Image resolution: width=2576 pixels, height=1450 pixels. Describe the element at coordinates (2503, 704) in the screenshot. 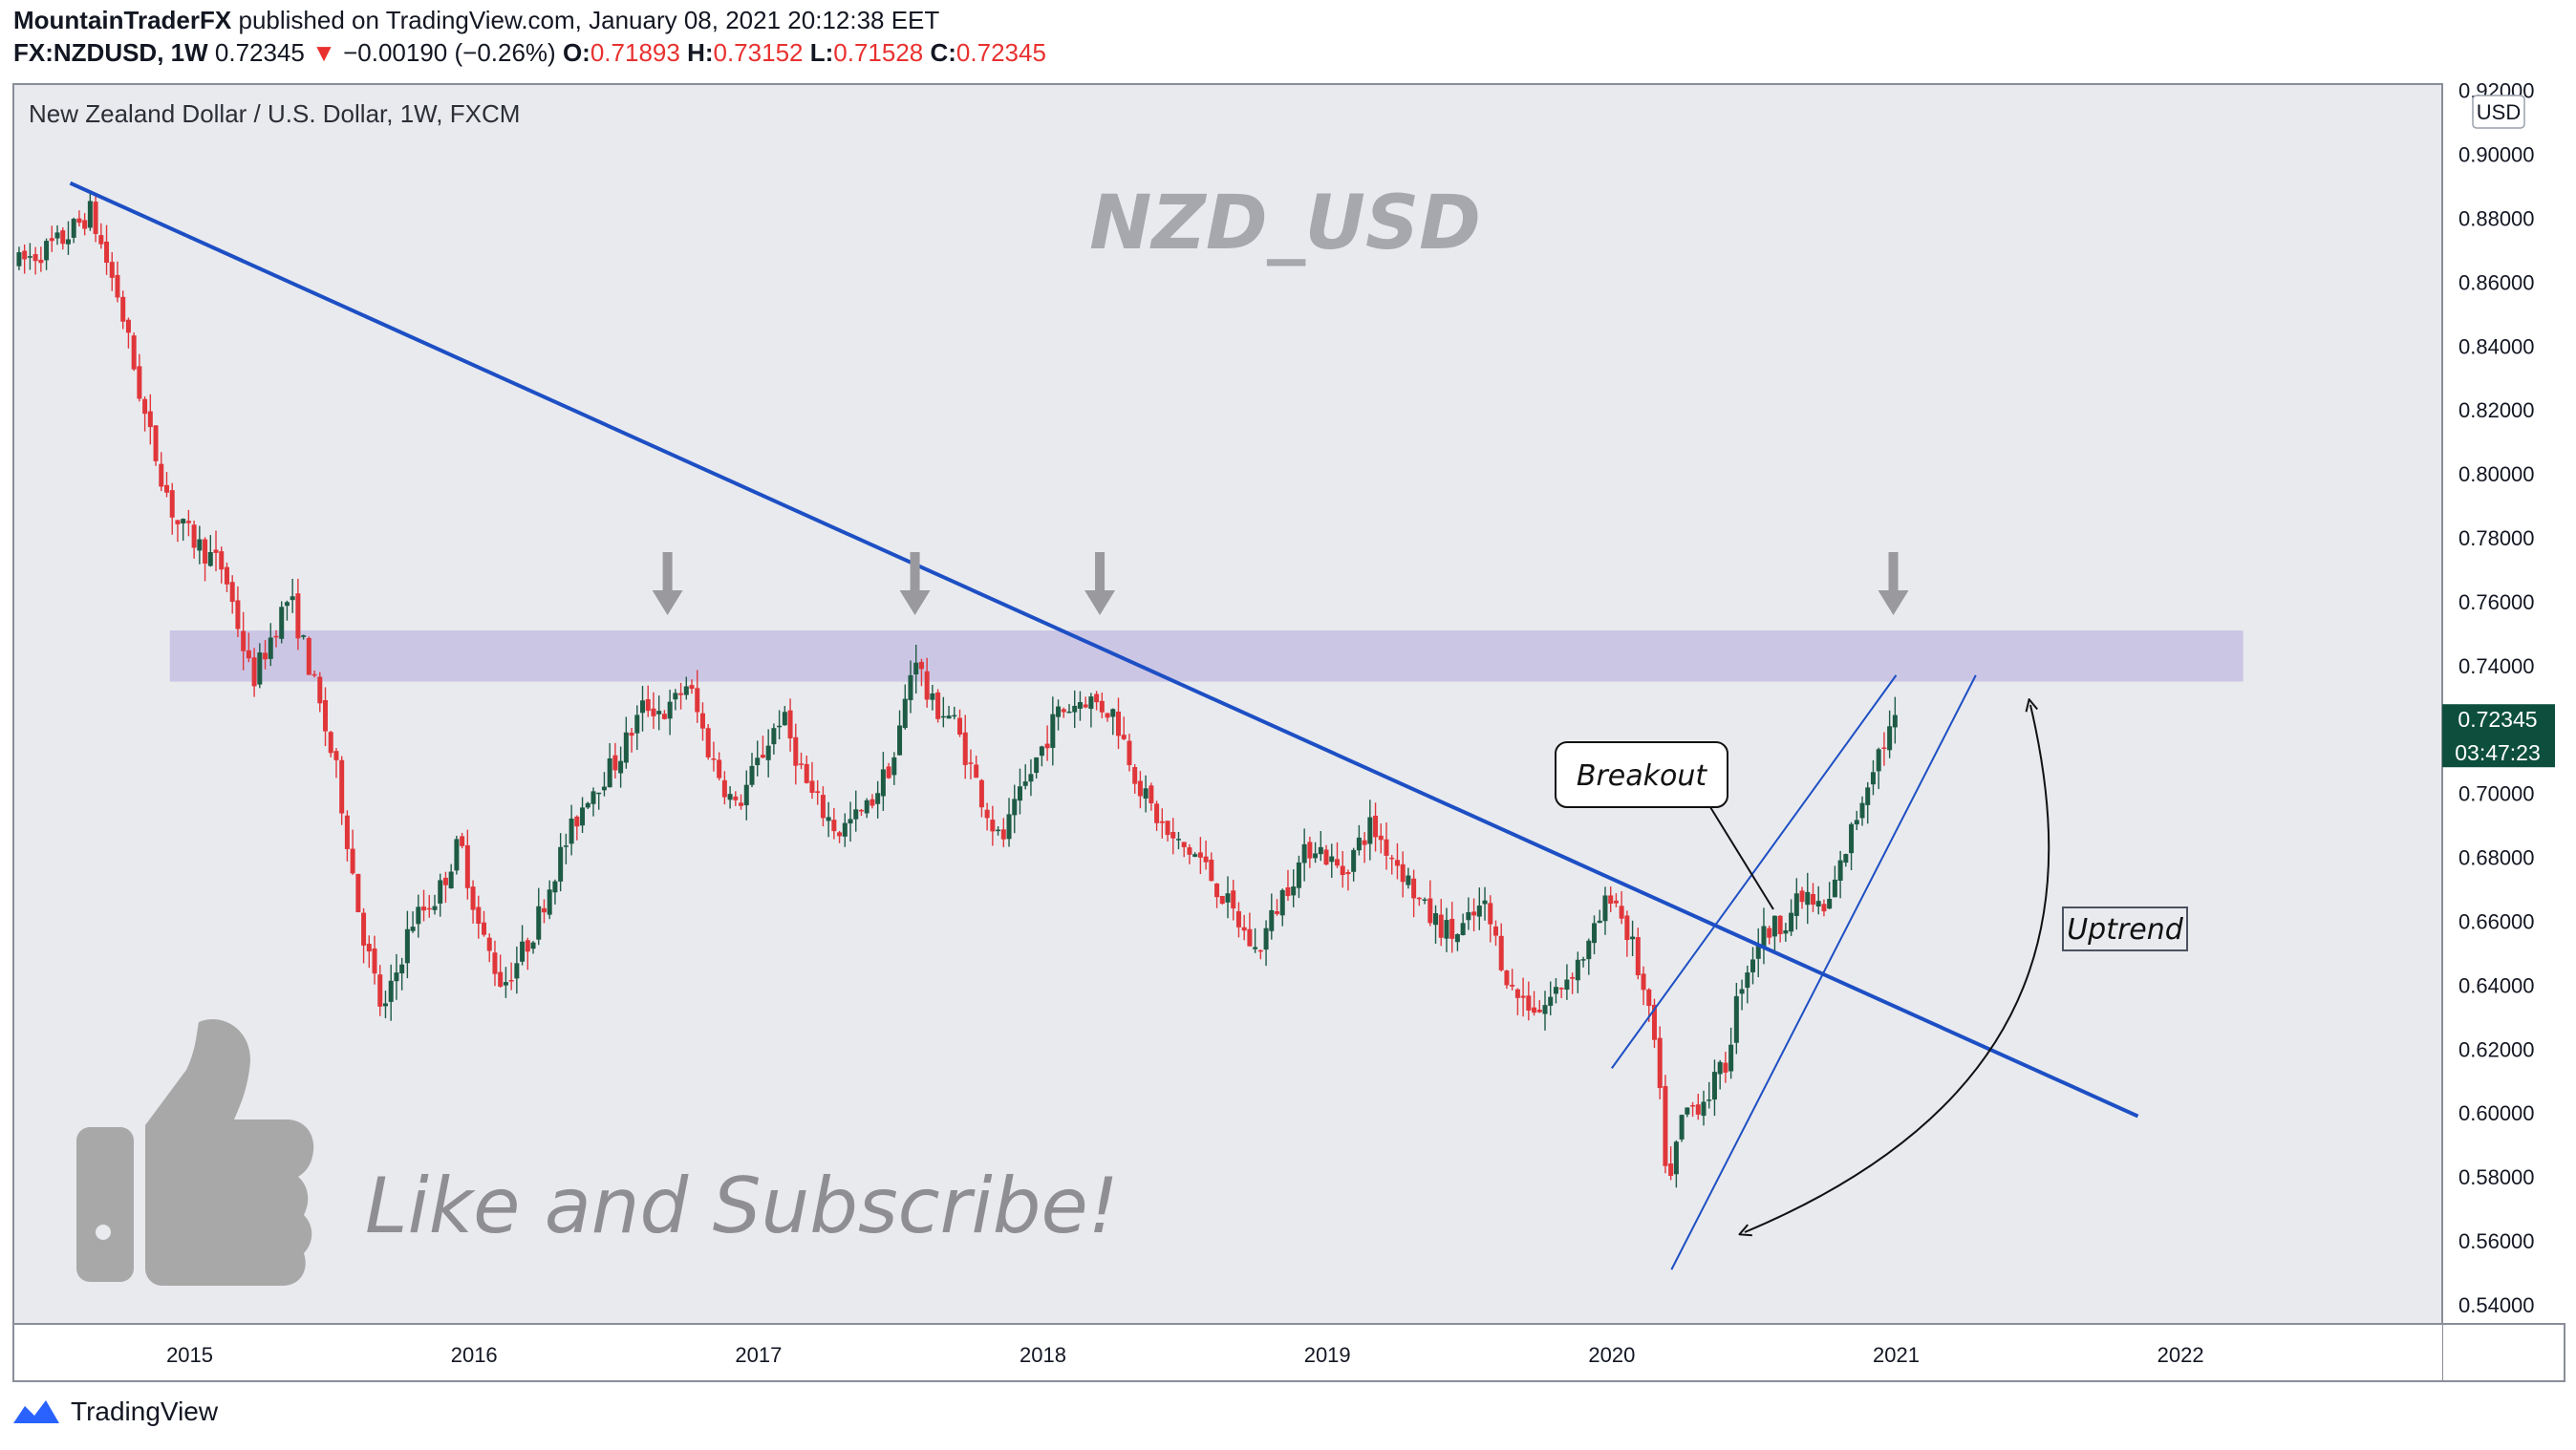

I see `price-axis` at that location.